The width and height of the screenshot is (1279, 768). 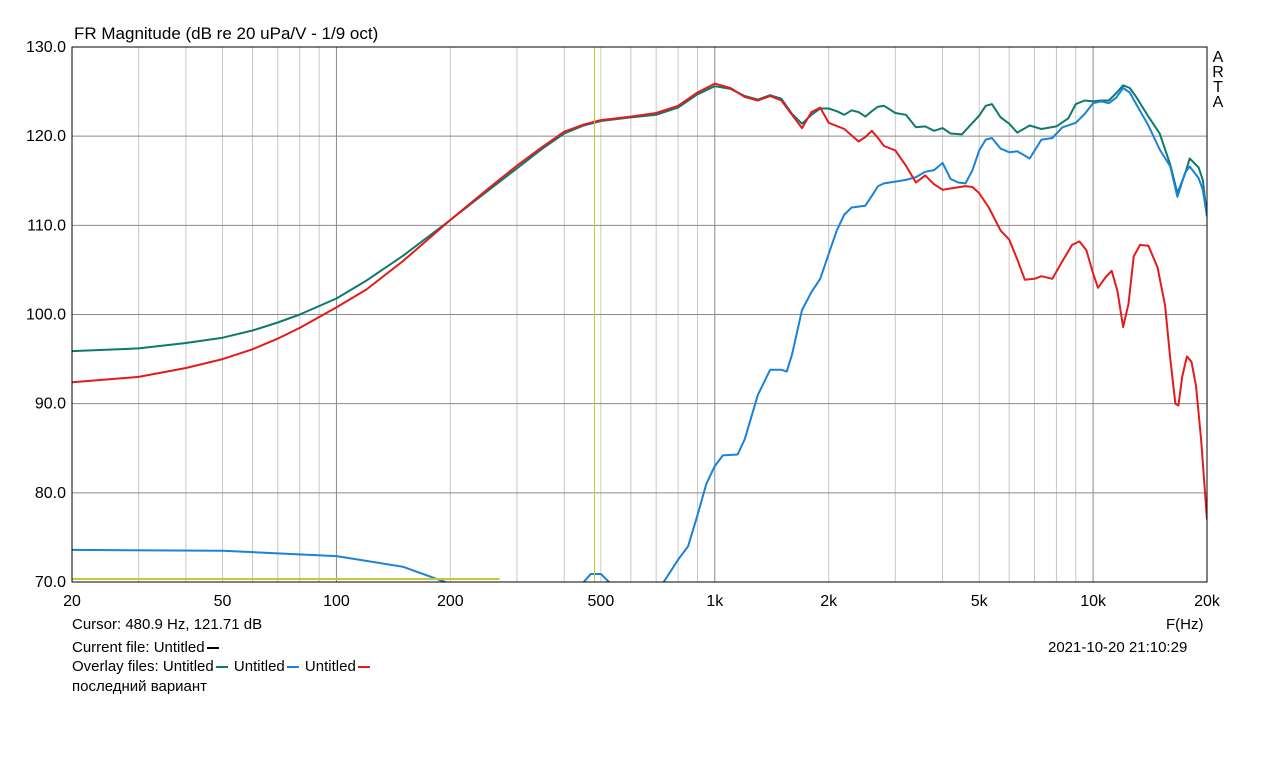 What do you see at coordinates (138, 647) in the screenshot?
I see `current-file-label: Current file: Untitled` at bounding box center [138, 647].